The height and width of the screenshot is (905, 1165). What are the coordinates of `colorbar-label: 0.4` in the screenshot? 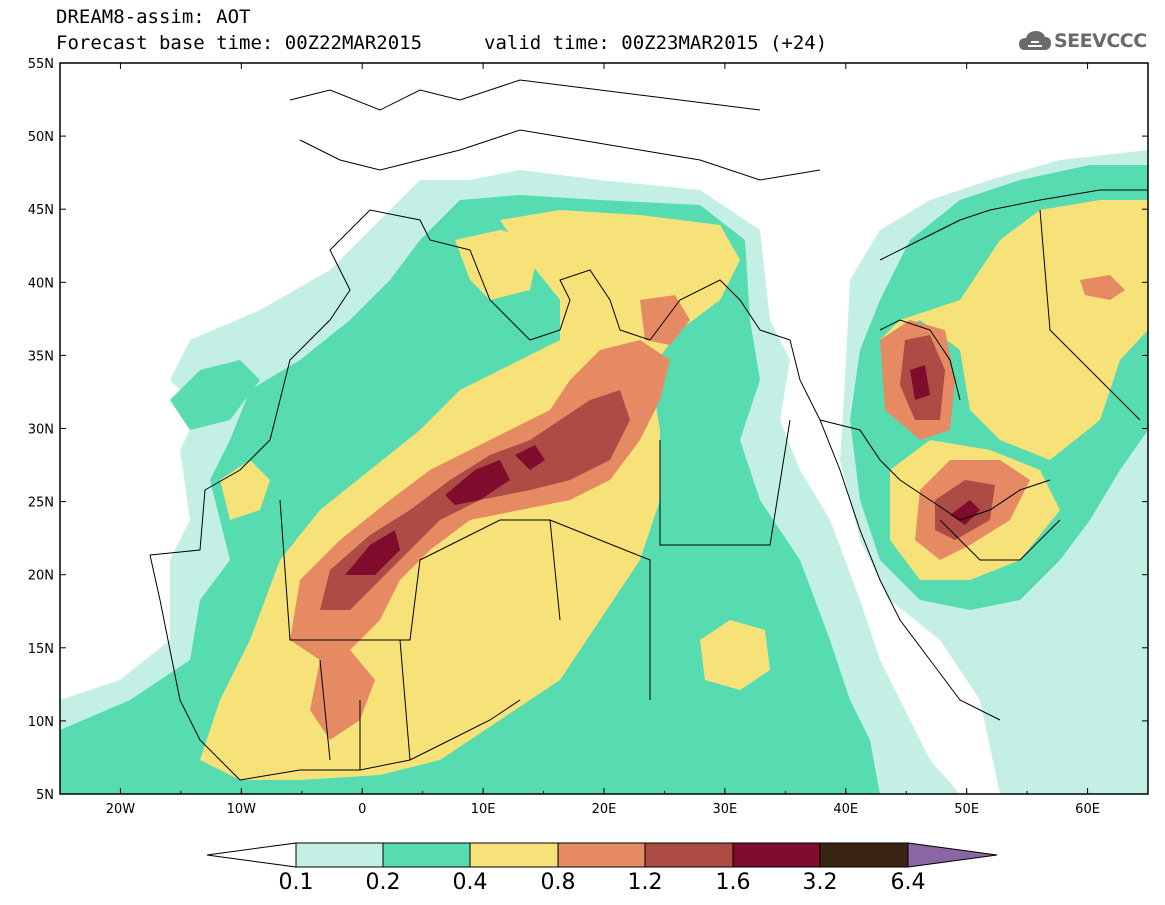 It's located at (470, 882).